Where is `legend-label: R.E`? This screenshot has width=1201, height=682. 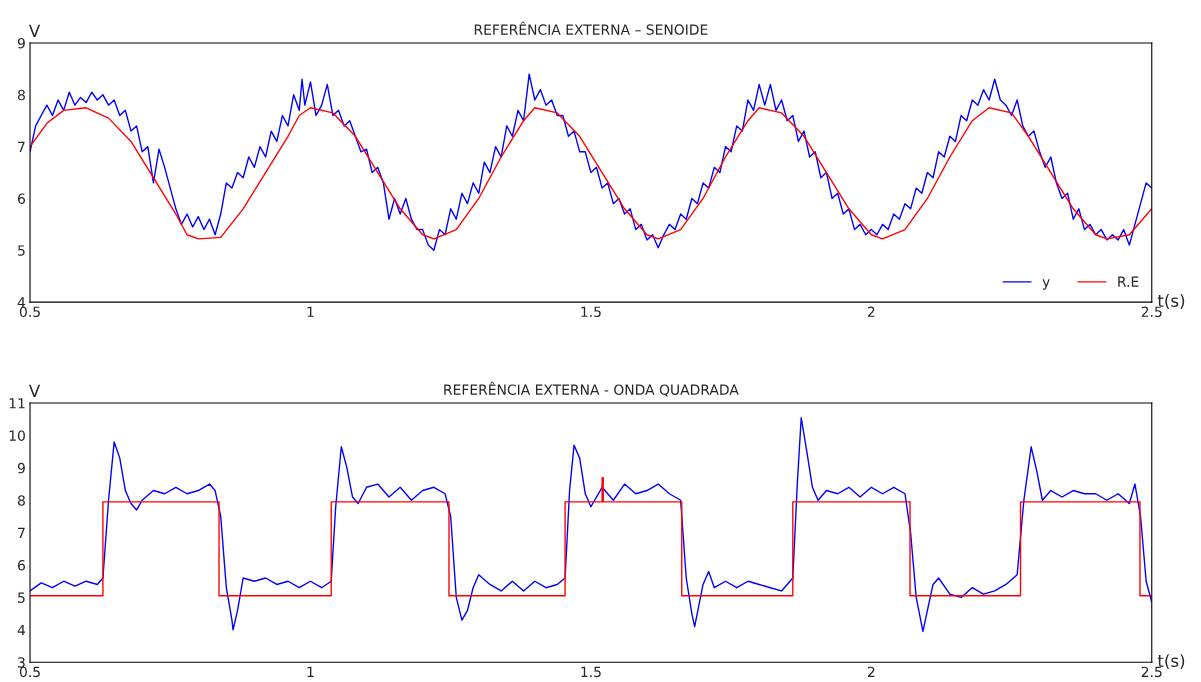
legend-label: R.E is located at coordinates (1128, 281).